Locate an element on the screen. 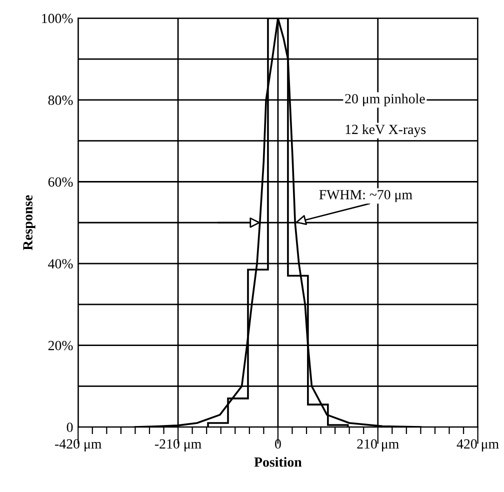 This screenshot has width=504, height=492. y-axis-title: Response is located at coordinates (29, 222).